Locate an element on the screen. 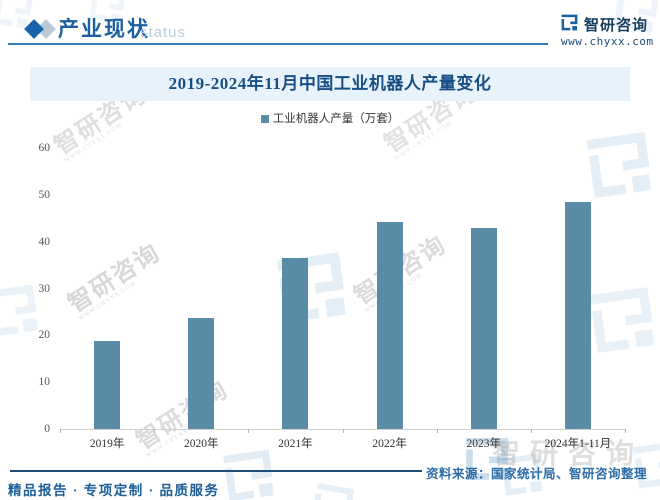 This screenshot has width=660, height=500. x-axis-label: 2022年 is located at coordinates (389, 444).